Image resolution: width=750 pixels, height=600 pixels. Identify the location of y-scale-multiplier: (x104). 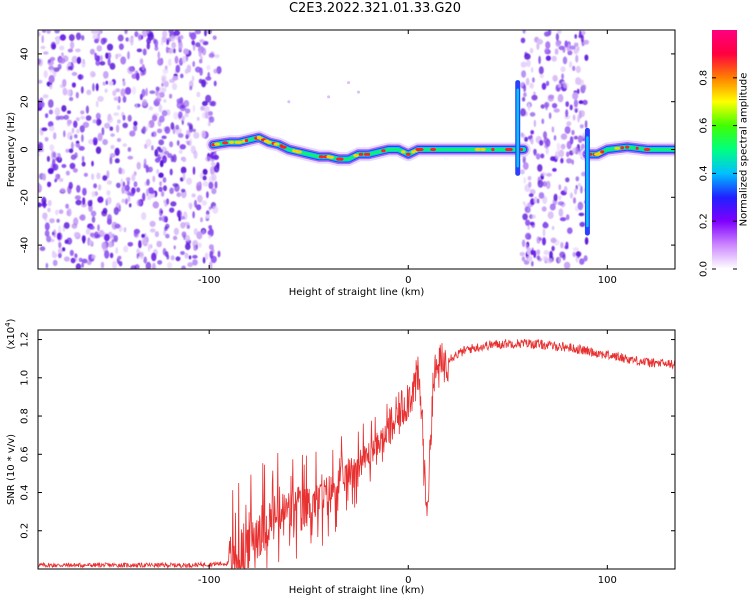
(10, 333).